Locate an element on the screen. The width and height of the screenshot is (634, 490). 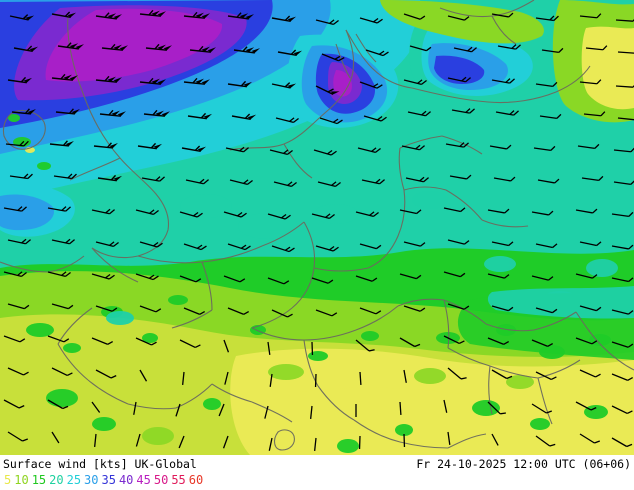
map-datetime: Fr 24-10-2025 12:00 UTC (06+06) is located at coordinates (523, 464).